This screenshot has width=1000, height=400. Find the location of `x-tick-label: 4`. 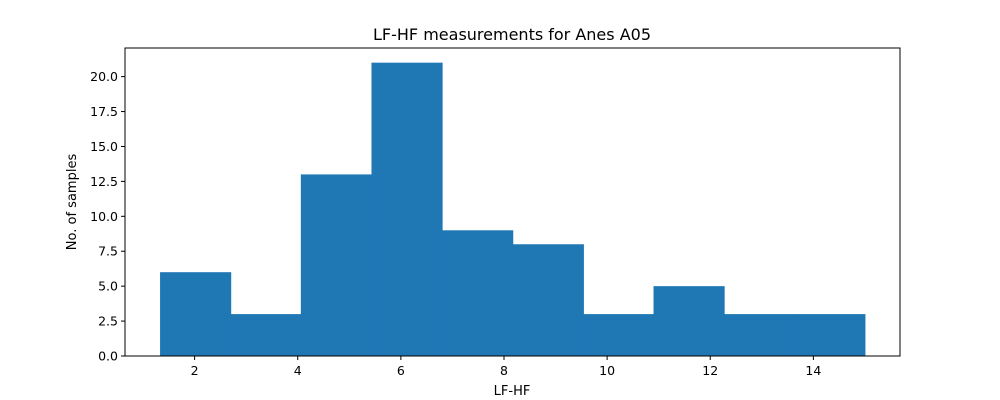

x-tick-label: 4 is located at coordinates (298, 370).